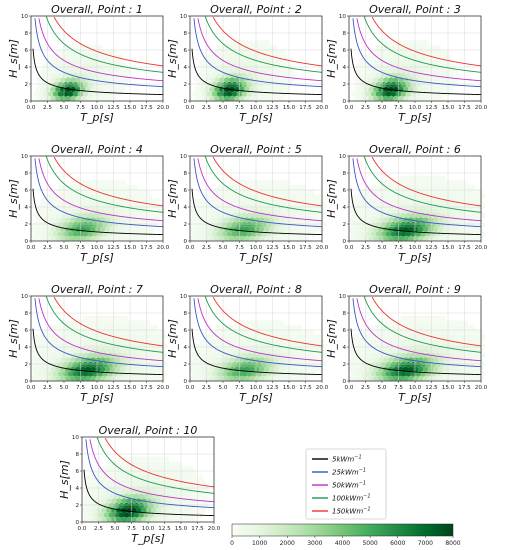 This screenshot has width=518, height=550. What do you see at coordinates (47, 108) in the screenshot?
I see `x-tick-label: 2.5` at bounding box center [47, 108].